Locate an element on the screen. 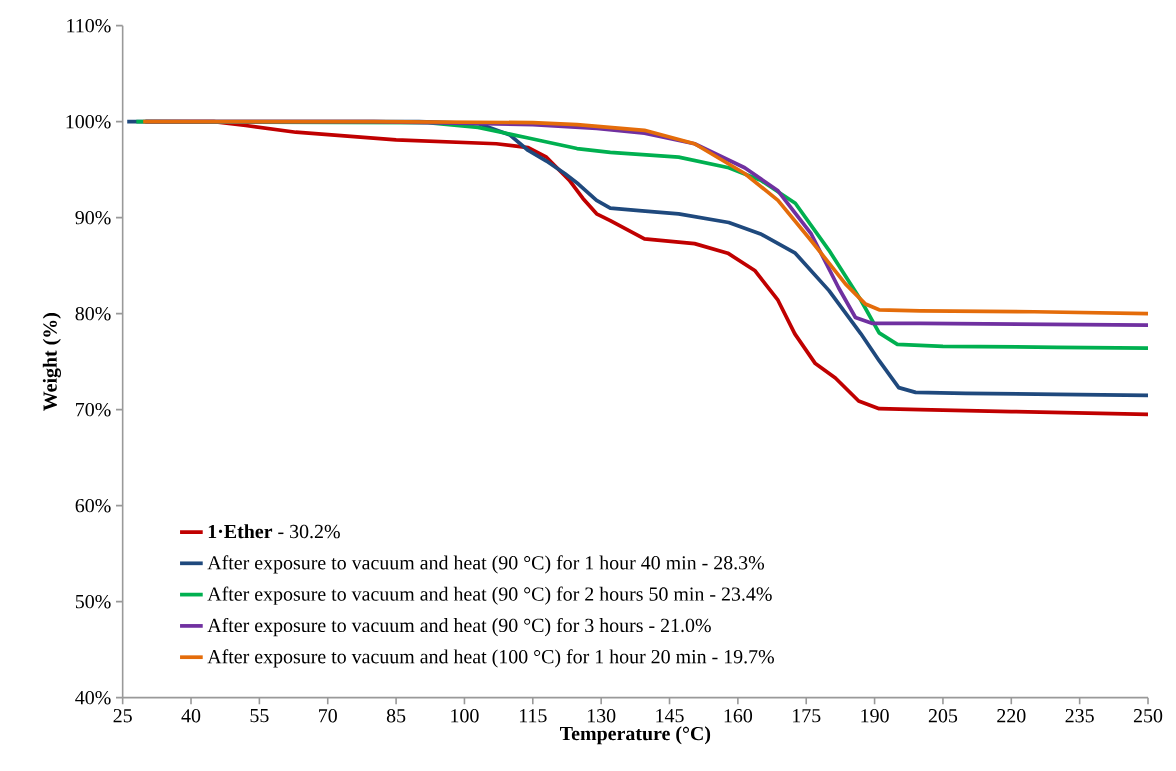 Image resolution: width=1176 pixels, height=771 pixels. x-tick-label: 130 is located at coordinates (601, 716).